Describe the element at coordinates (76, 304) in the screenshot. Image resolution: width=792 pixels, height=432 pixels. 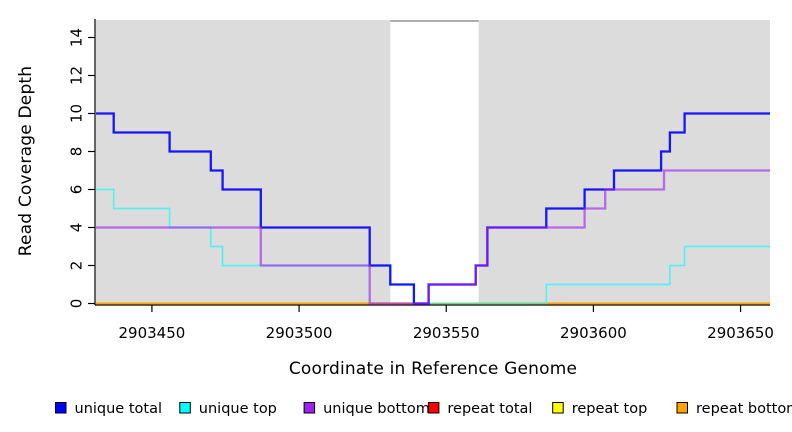
I see `y-tick-label: 0` at that location.